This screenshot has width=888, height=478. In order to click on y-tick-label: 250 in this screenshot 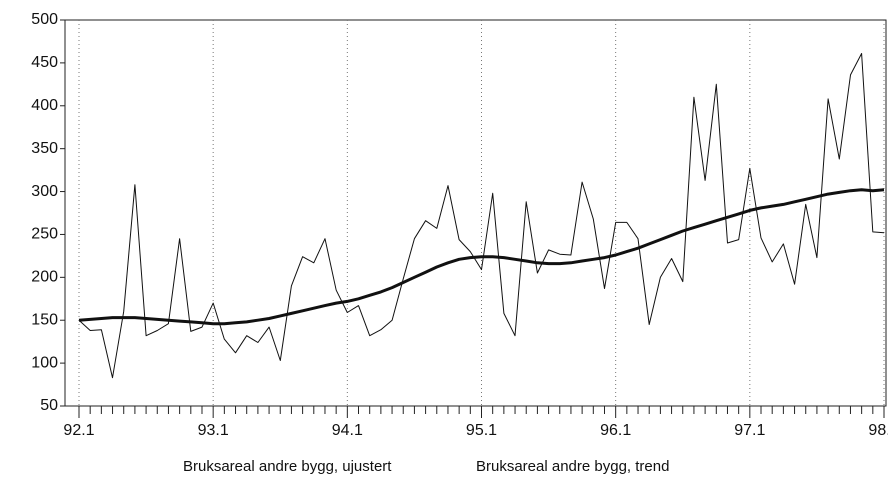, I will do `click(44, 234)`.